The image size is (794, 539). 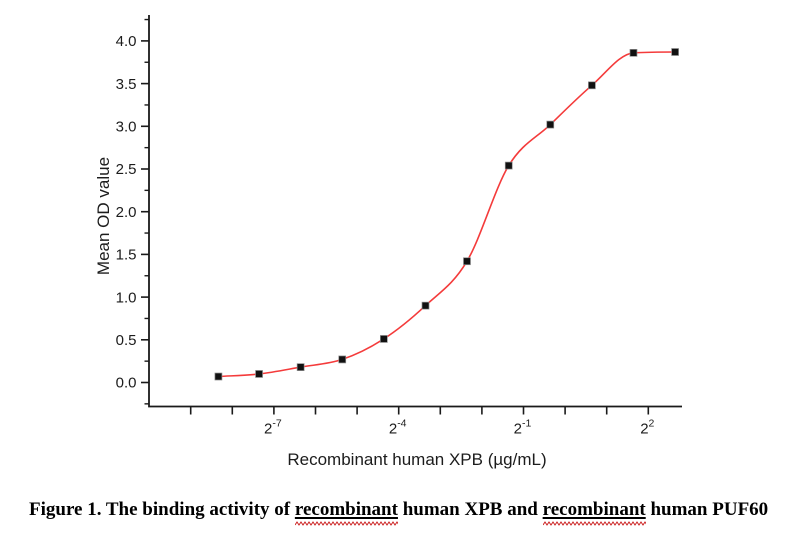 I want to click on y-tick-label: 1.5, so click(x=126, y=255).